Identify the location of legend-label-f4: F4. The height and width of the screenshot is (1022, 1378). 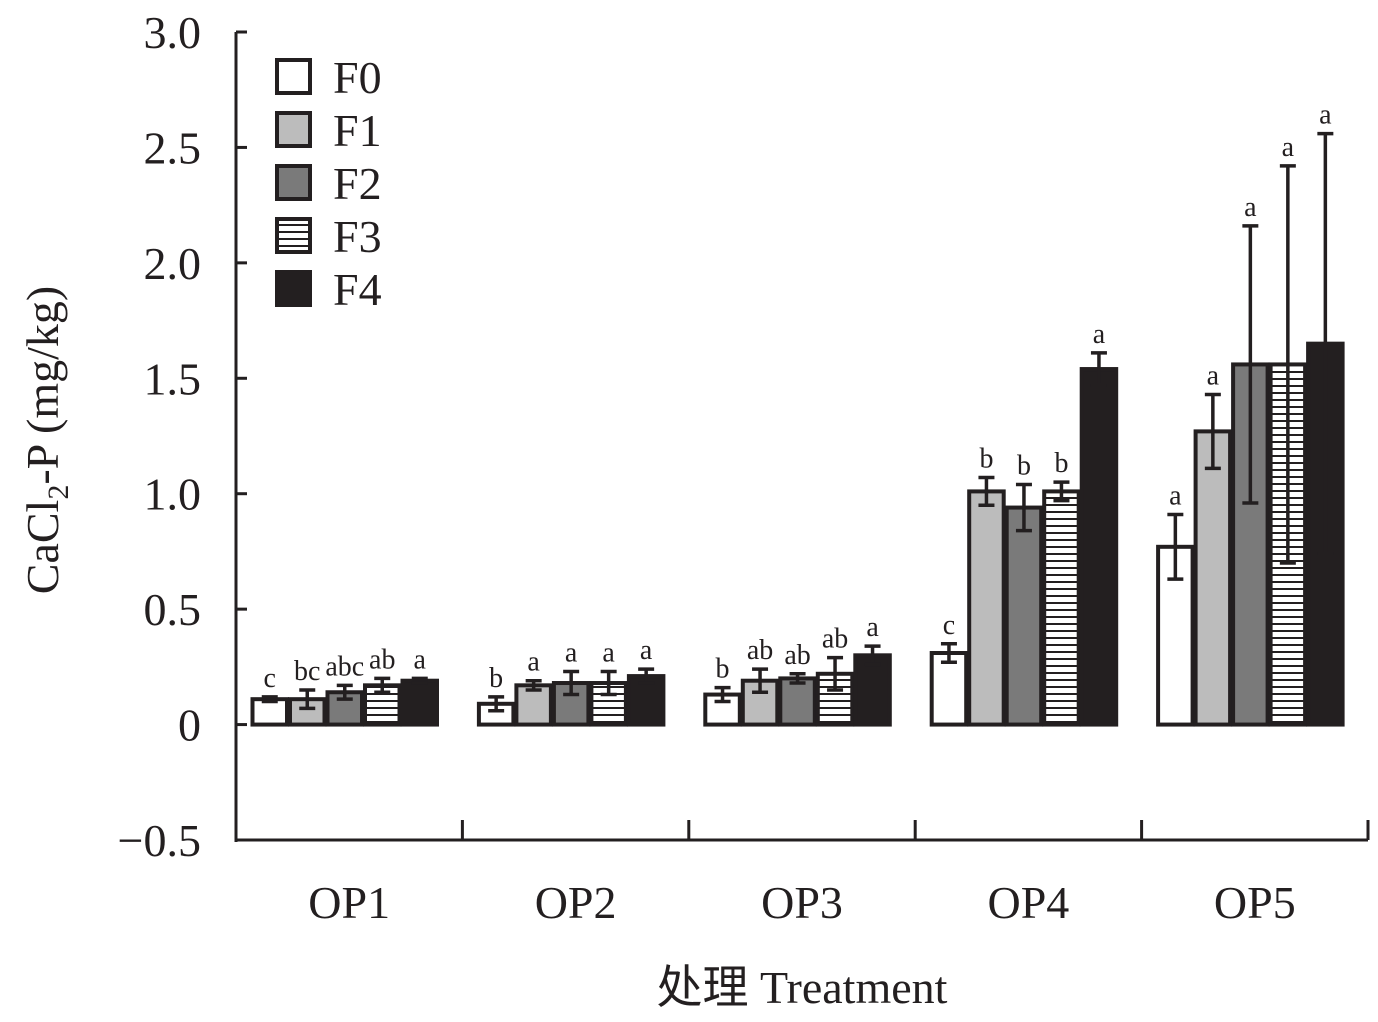
(357, 289).